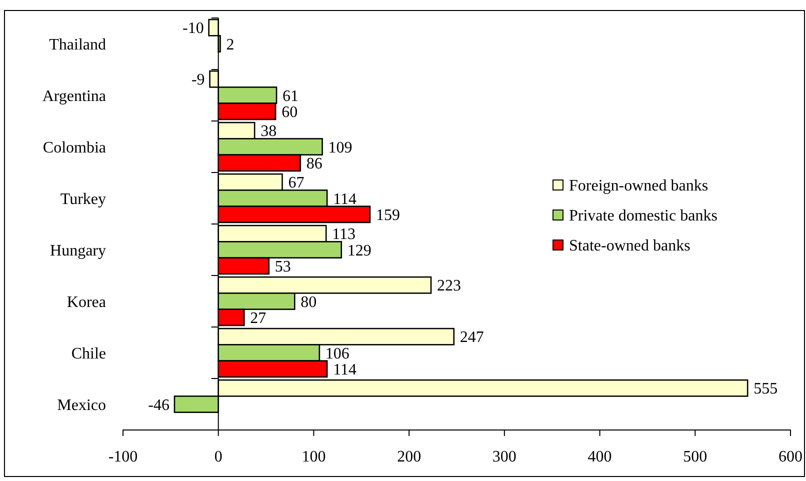 This screenshot has height=481, width=806. Describe the element at coordinates (337, 353) in the screenshot. I see `data-label: 106` at that location.